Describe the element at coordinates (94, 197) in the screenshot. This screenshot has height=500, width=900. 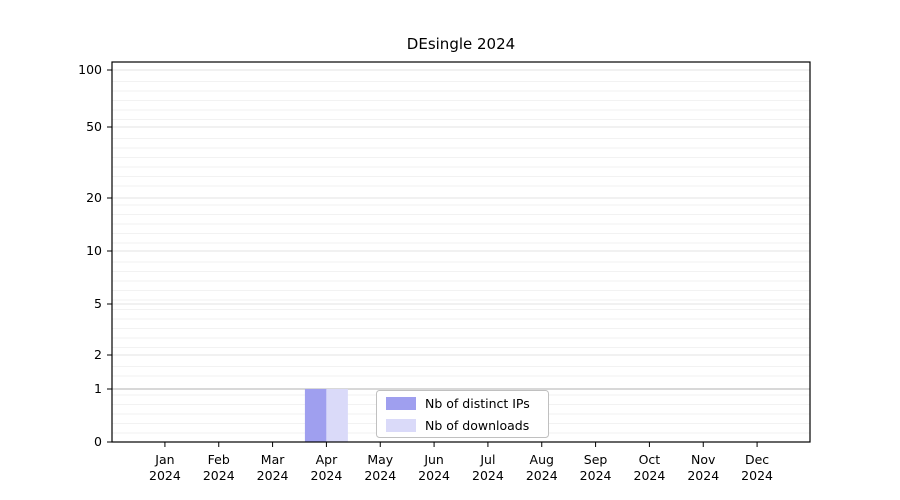
I see `y-tick-label: 20` at that location.